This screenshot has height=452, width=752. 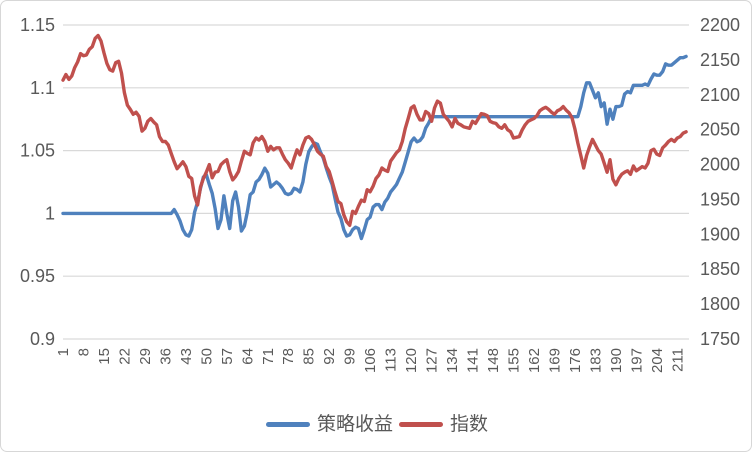 What do you see at coordinates (720, 165) in the screenshot?
I see `y-right-tick-label: 2000` at bounding box center [720, 165].